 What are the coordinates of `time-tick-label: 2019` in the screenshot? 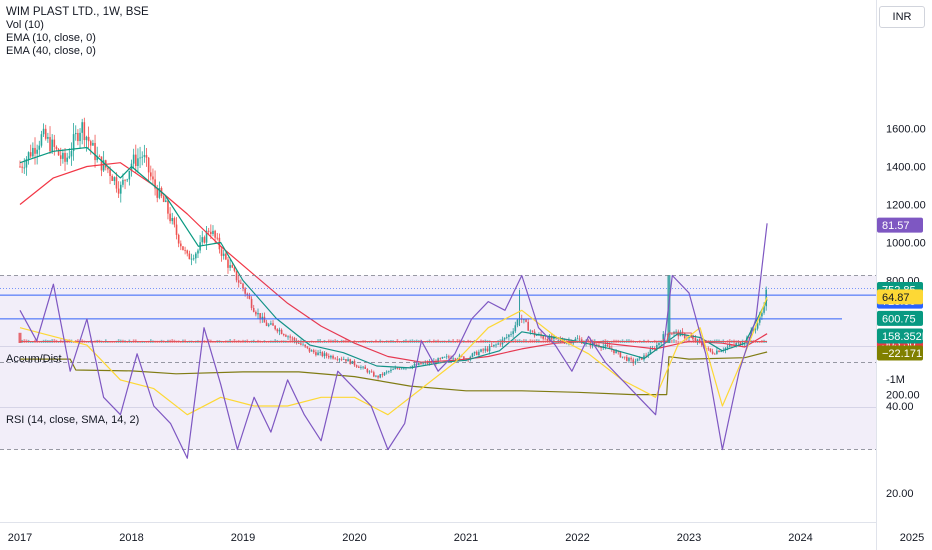 It's located at (243, 538).